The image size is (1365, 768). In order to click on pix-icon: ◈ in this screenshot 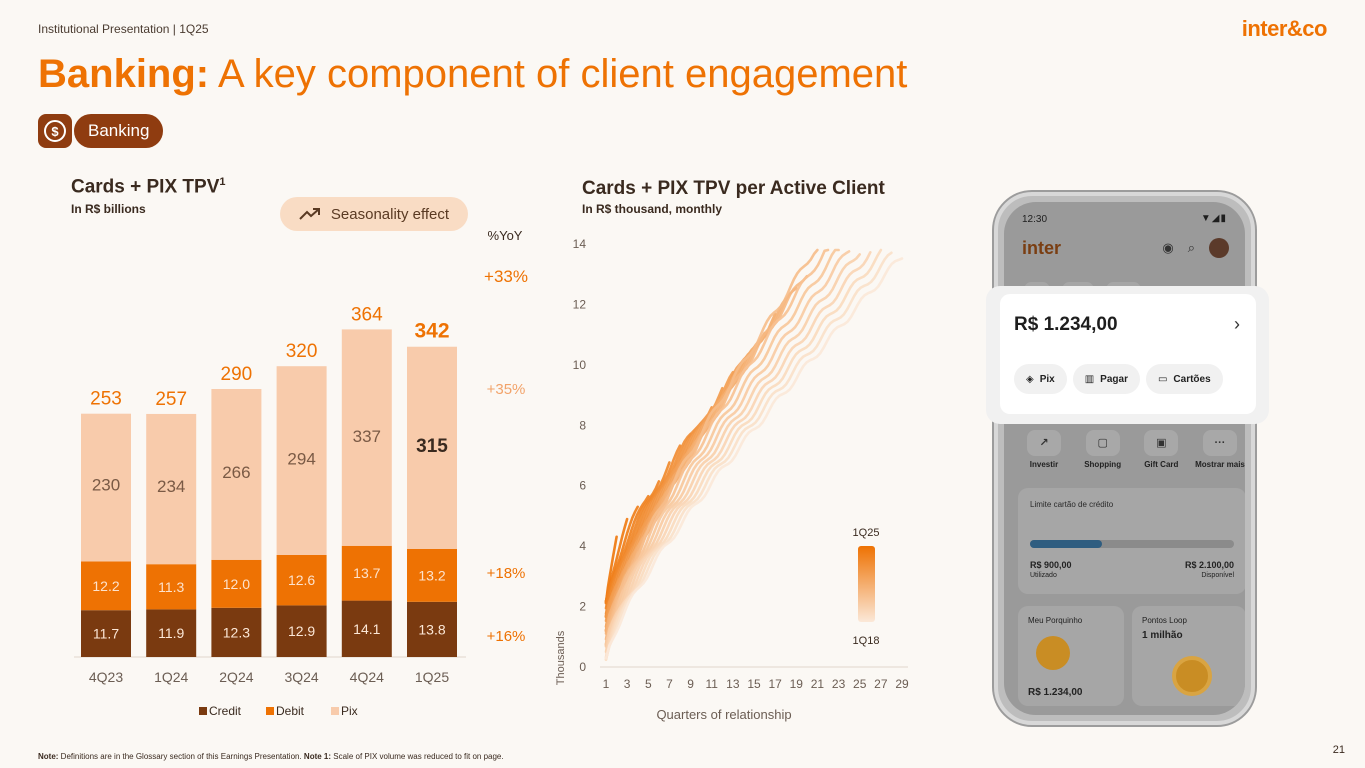, I will do `click(1030, 379)`.